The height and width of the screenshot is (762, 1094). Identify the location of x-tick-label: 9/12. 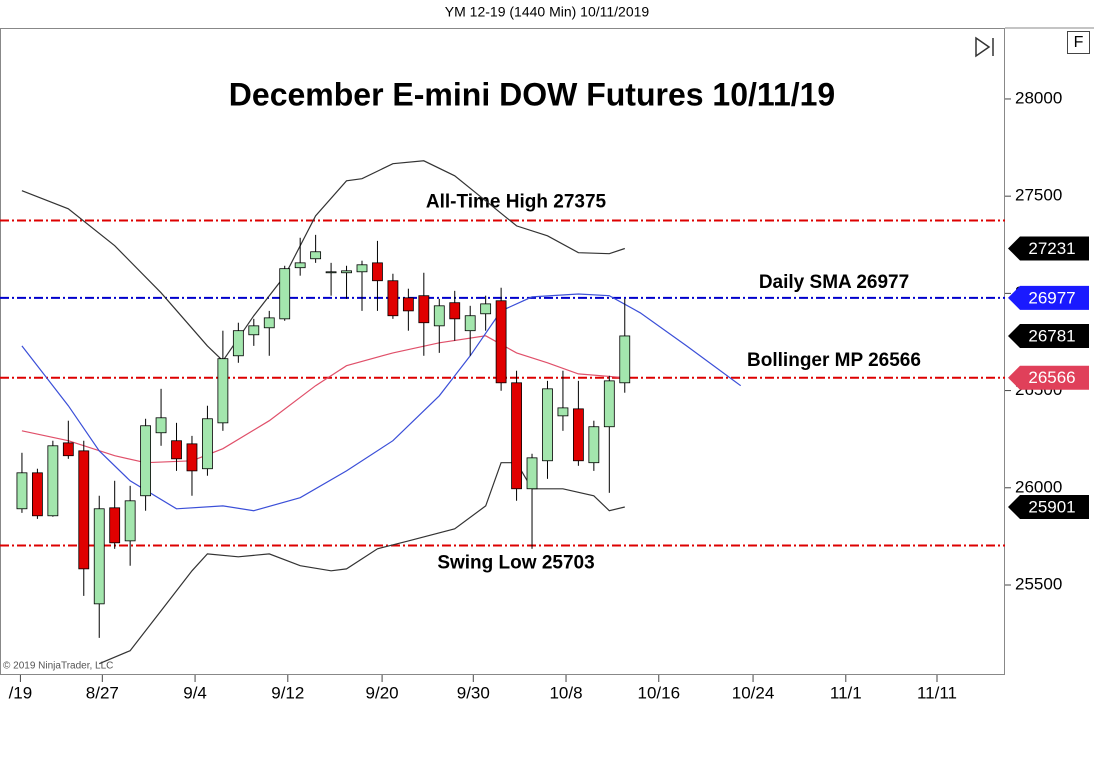
(287, 692).